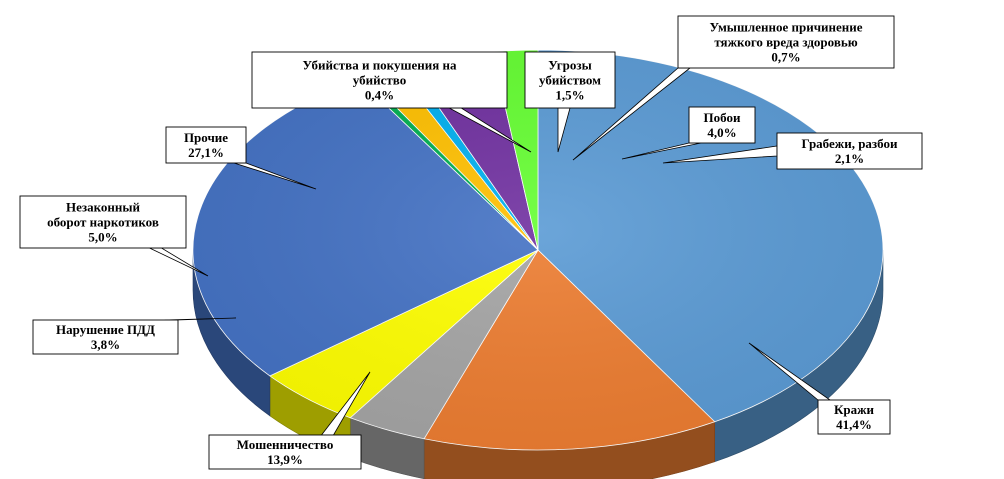  I want to click on label-value-8: 4,0%, so click(721, 132).